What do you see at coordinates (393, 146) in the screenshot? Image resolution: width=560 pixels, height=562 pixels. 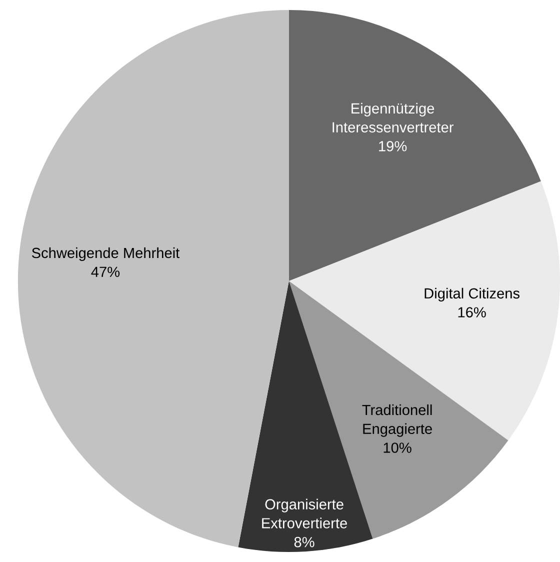 I see `data-label: 19%` at bounding box center [393, 146].